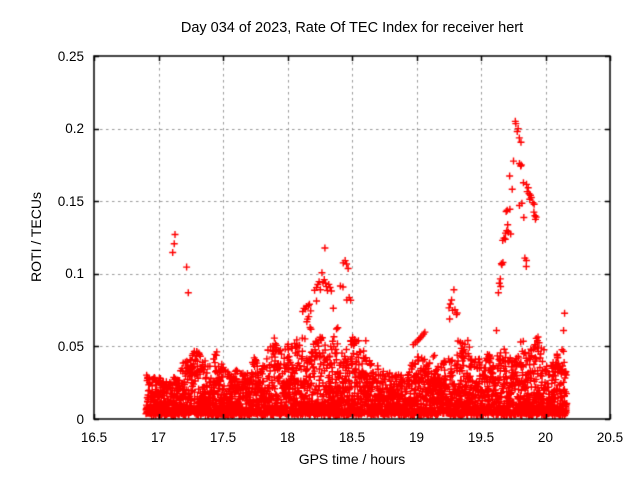 Image resolution: width=640 pixels, height=480 pixels. Describe the element at coordinates (74, 129) in the screenshot. I see `y-tick-label: 0.2` at that location.